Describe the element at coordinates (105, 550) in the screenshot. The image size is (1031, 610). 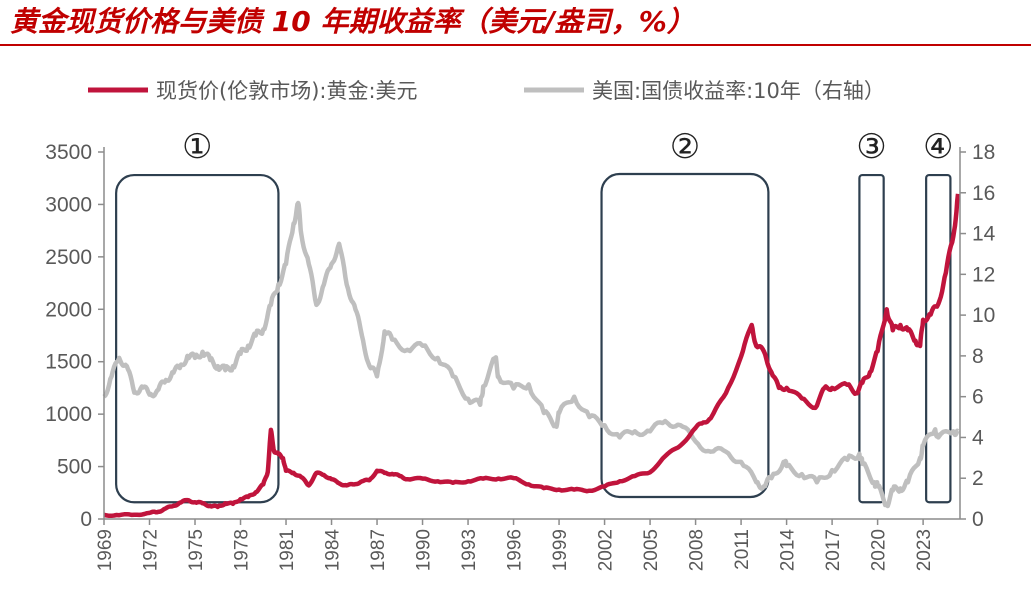
I see `x-tick-label: 1969` at that location.